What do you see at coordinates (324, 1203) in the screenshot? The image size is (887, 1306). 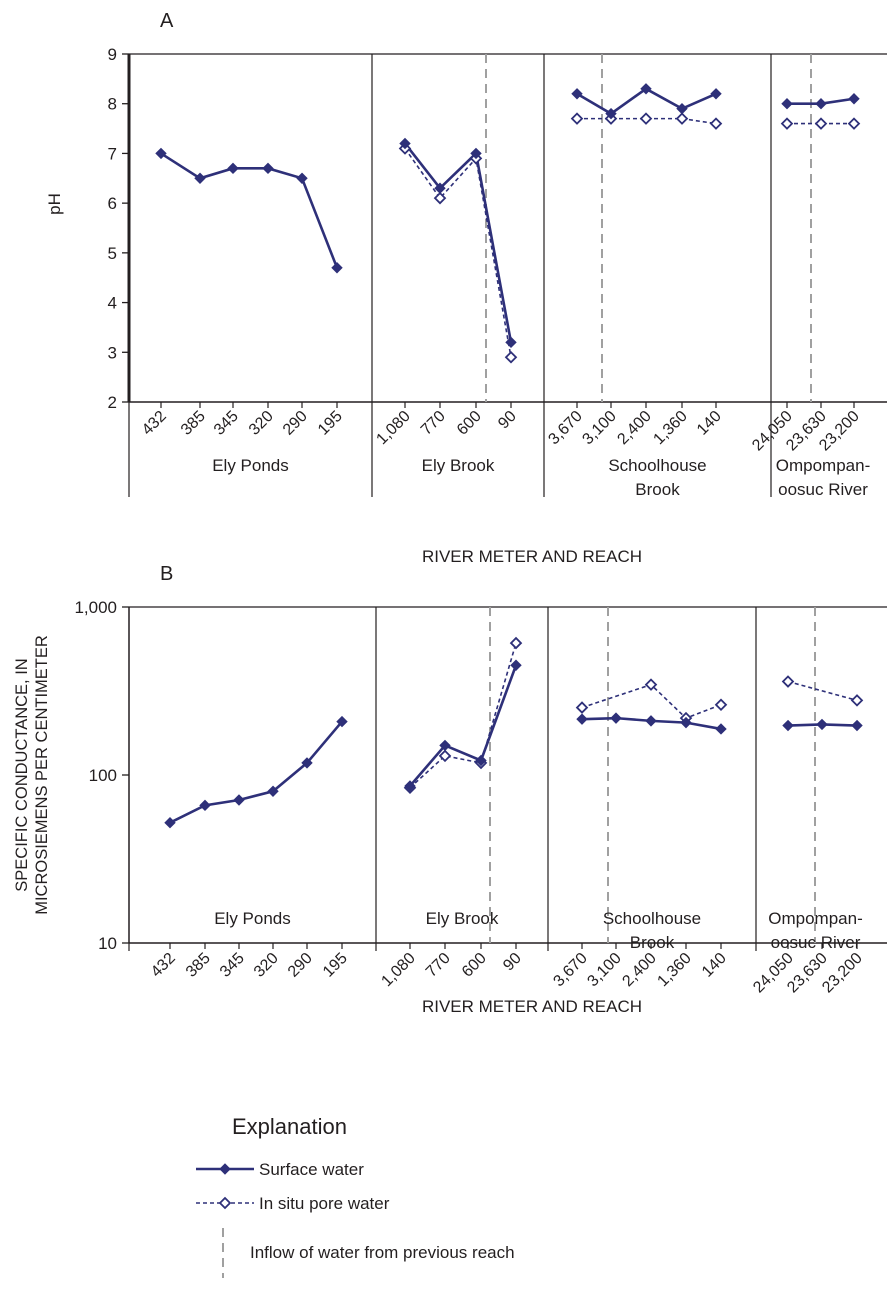 I see `legend-pore-label: In situ pore water` at bounding box center [324, 1203].